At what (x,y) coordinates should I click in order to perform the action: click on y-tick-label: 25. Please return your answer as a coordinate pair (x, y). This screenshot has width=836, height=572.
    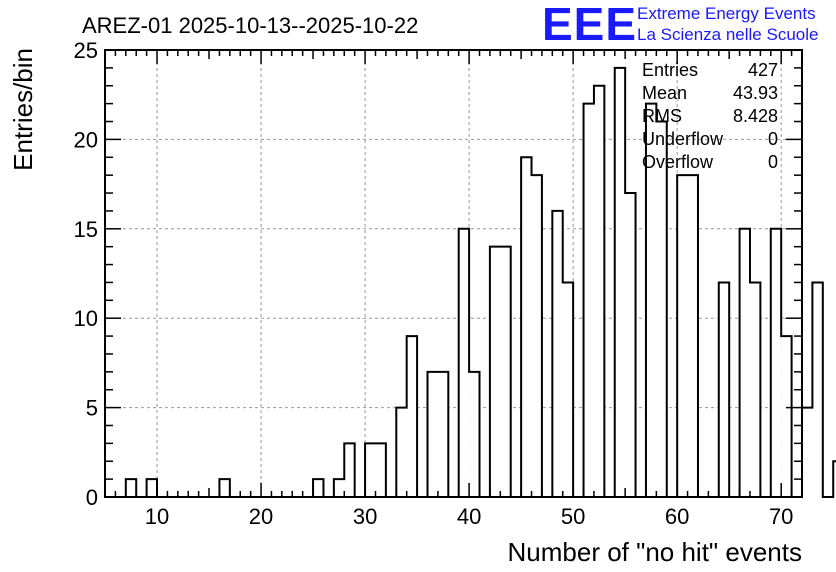
    Looking at the image, I should click on (86, 50).